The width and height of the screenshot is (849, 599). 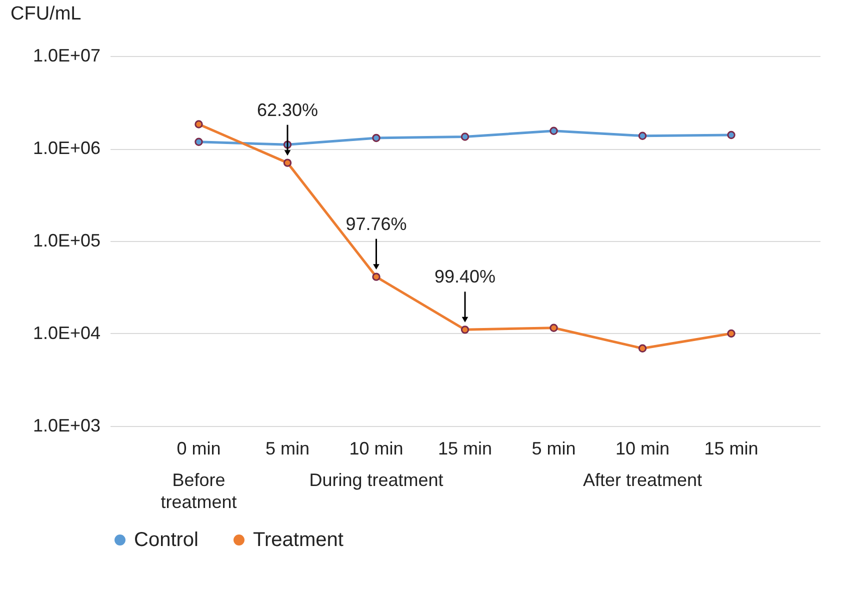 I want to click on y-tick-label: 1.0E+06, so click(x=66, y=148).